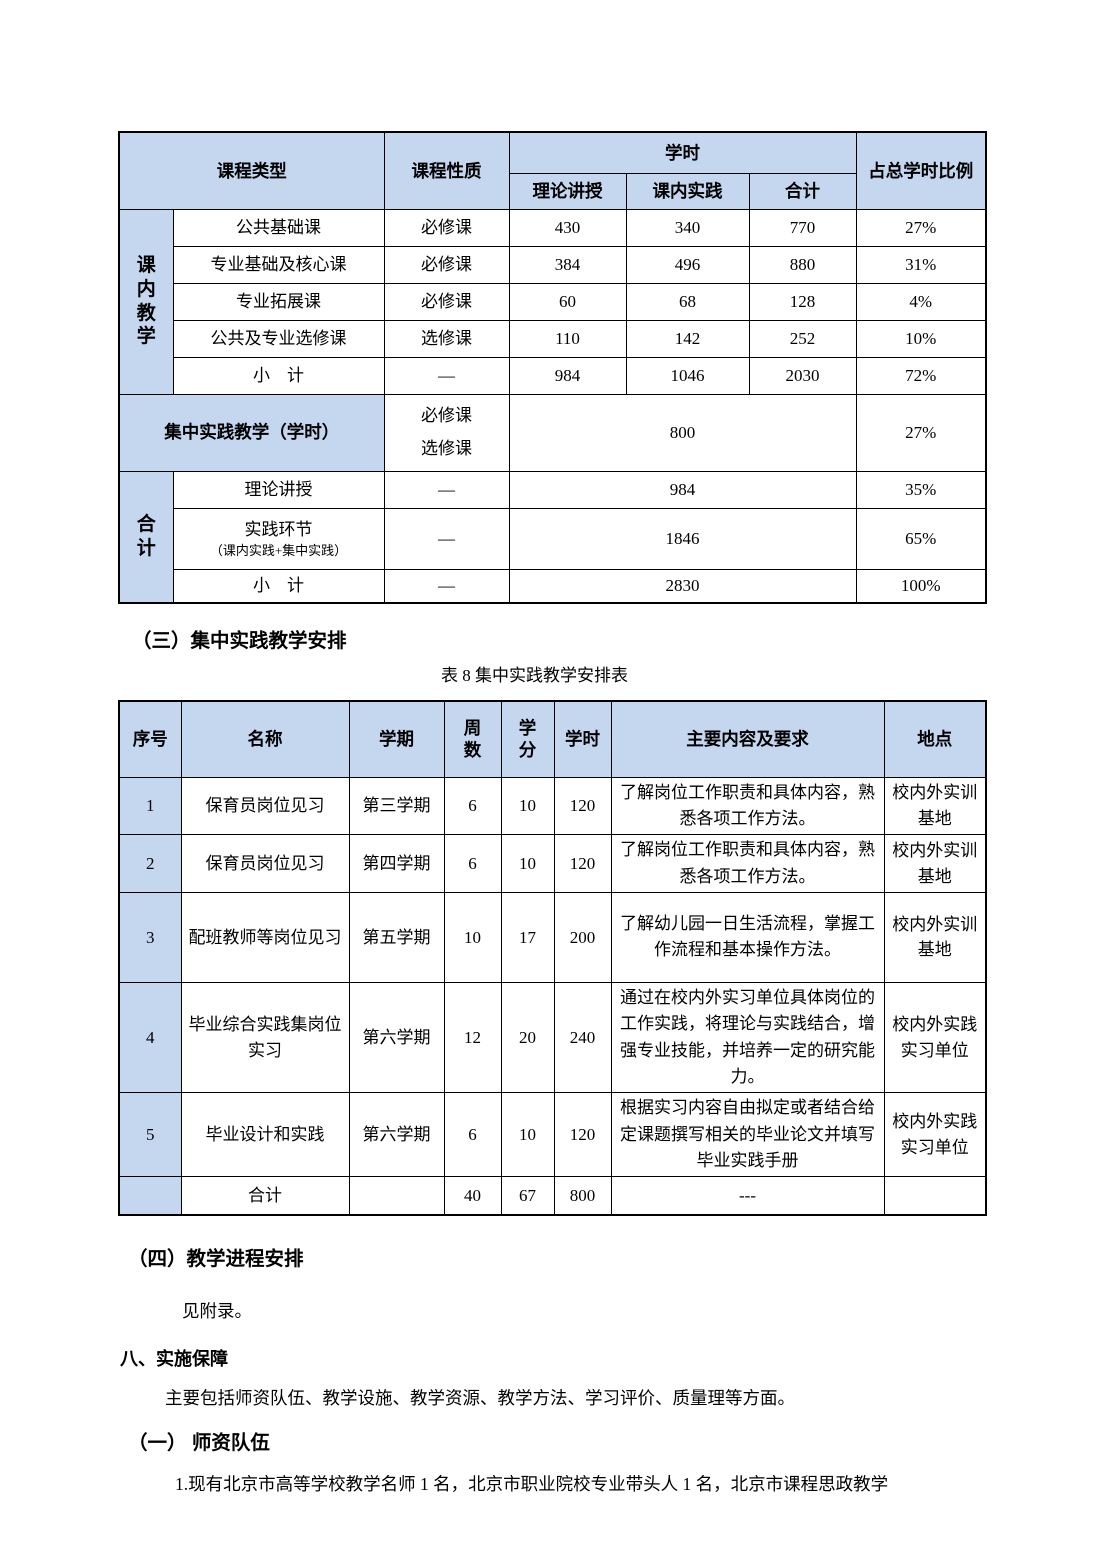 This screenshot has width=1103, height=1559. What do you see at coordinates (935, 739) in the screenshot?
I see `header-location: 地点` at bounding box center [935, 739].